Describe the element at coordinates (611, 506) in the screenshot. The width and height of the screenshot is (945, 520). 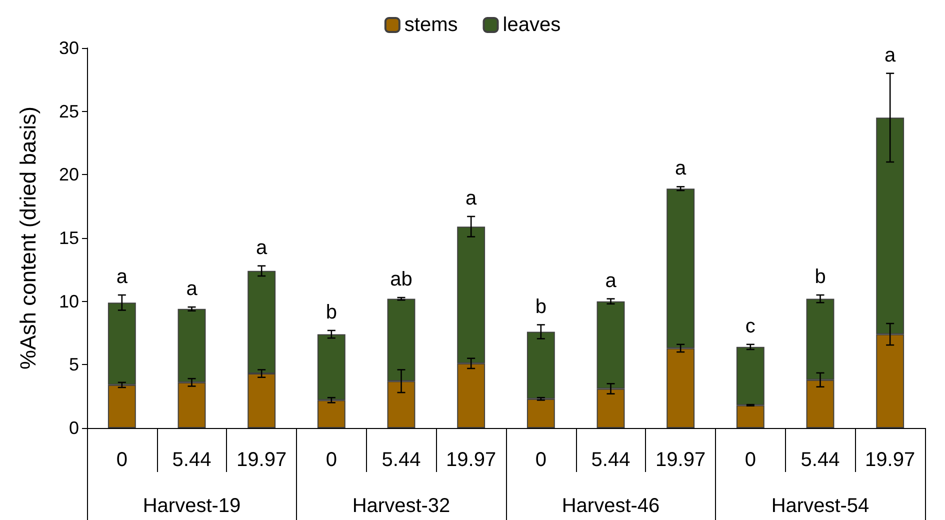
I see `text: Harvest-46` at that location.